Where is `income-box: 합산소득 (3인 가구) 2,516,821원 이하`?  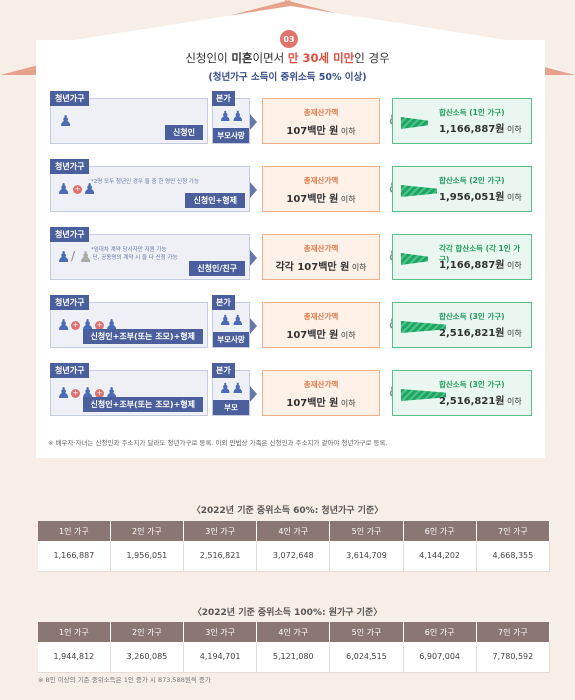 income-box: 합산소득 (3인 가구) 2,516,821원 이하 is located at coordinates (462, 393).